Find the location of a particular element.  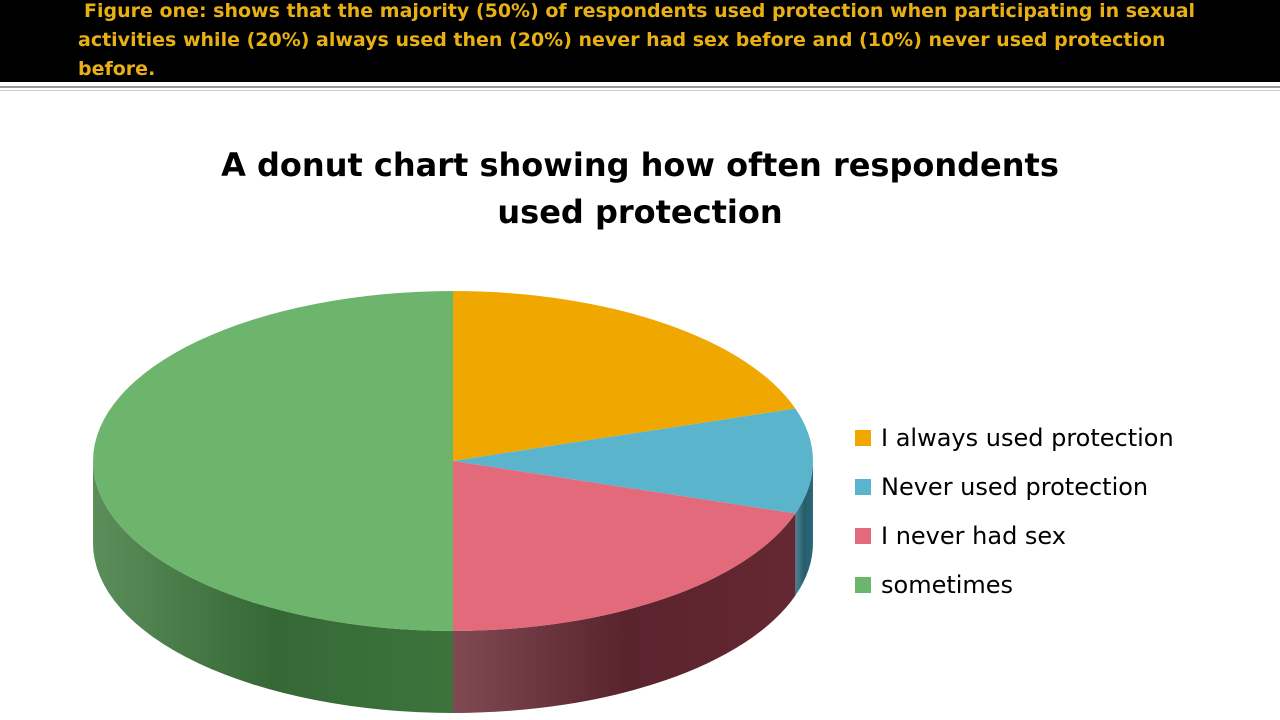

legend-label: I always used protection is located at coordinates (1027, 437).